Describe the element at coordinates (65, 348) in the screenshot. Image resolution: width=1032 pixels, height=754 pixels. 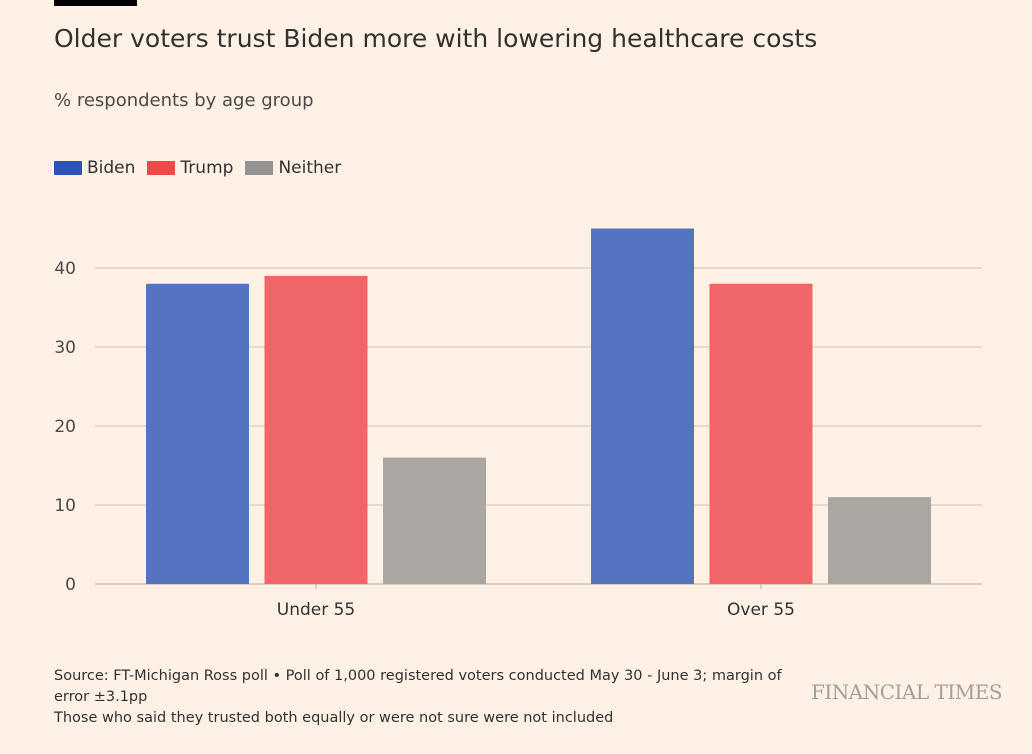
I see `y-tick-label: 30` at that location.